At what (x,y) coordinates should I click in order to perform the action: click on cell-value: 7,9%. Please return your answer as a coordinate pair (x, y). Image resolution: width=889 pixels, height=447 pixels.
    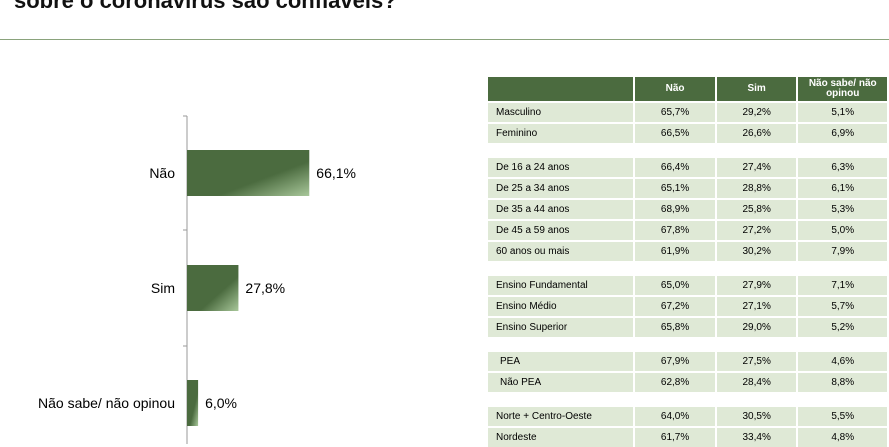
    Looking at the image, I should click on (843, 251).